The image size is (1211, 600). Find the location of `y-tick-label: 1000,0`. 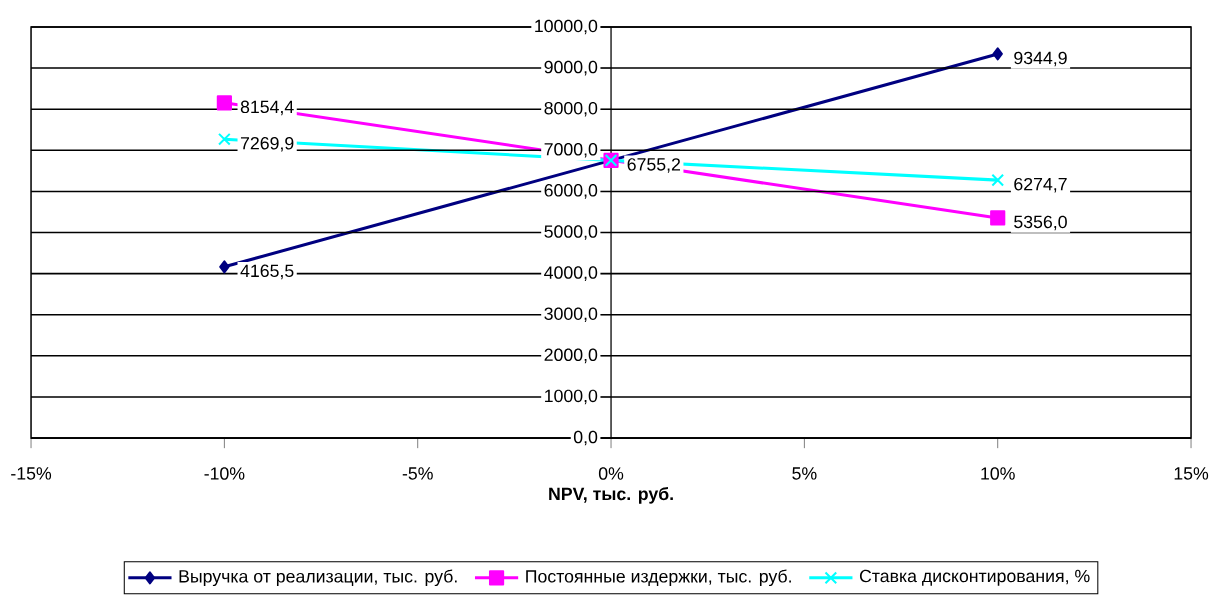

y-tick-label: 1000,0 is located at coordinates (571, 397).